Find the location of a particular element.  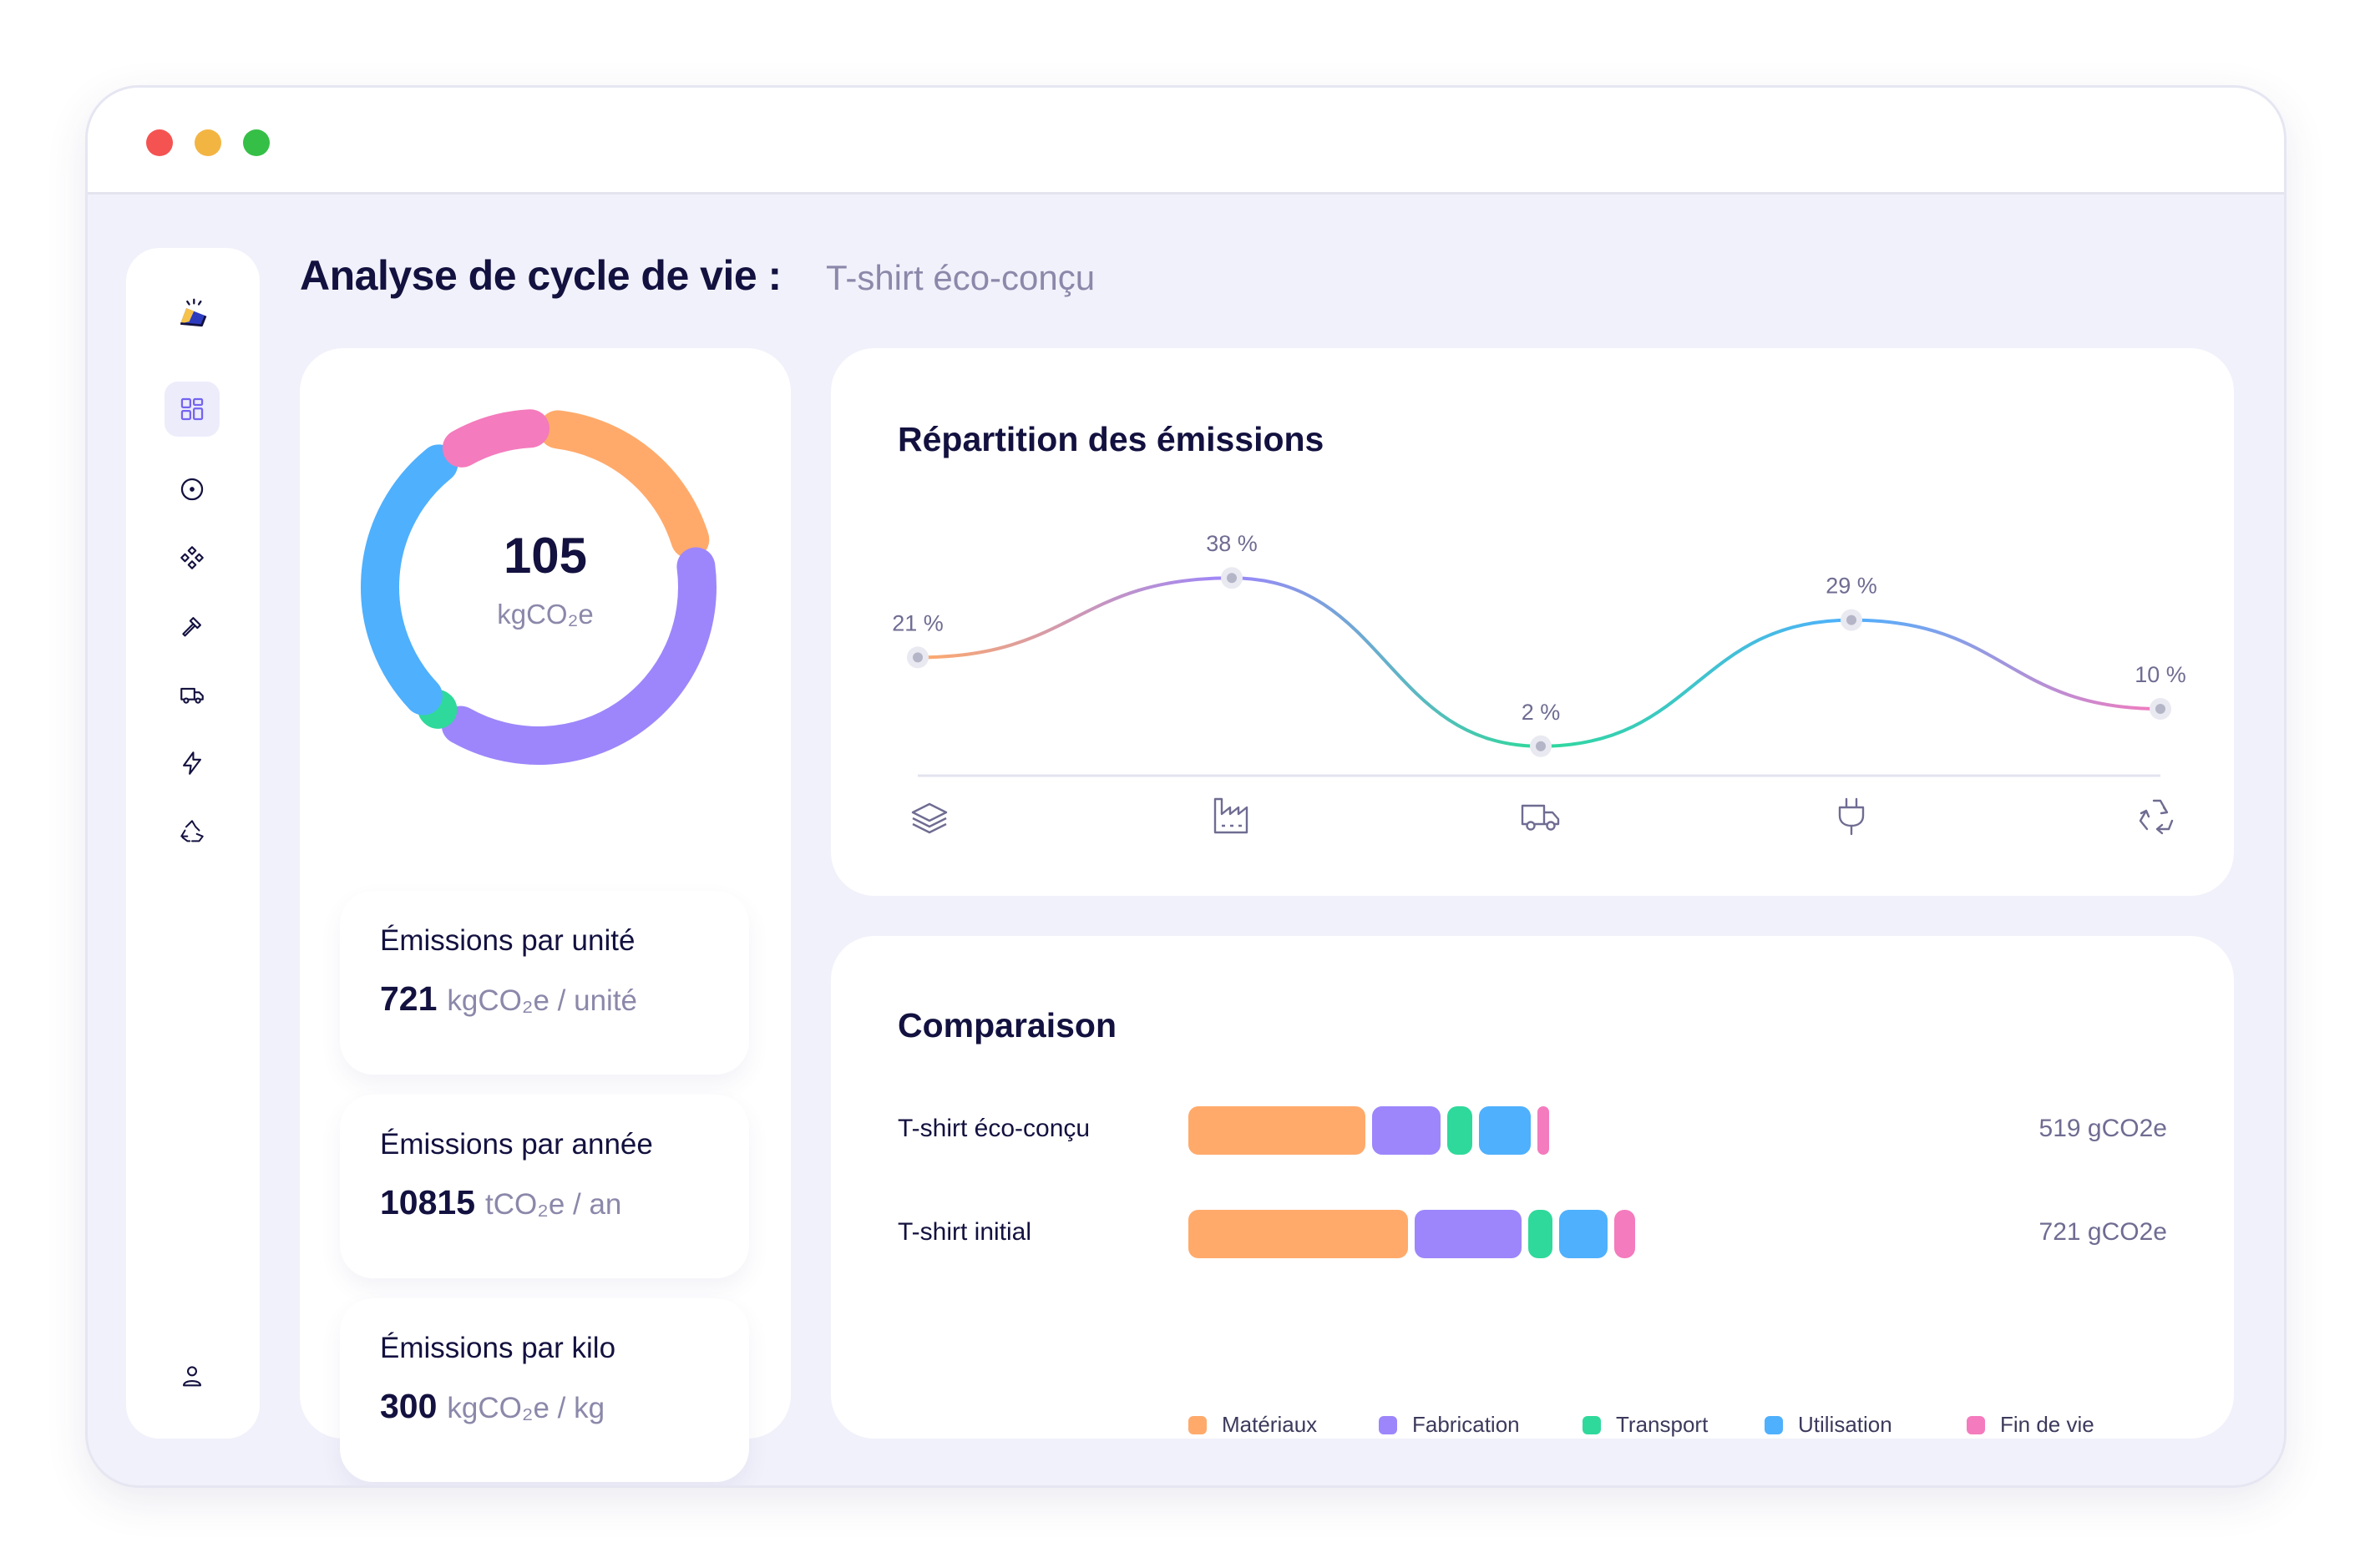

stat-card-per-unit: Émissions par unité 721 kgCO₂e / unité is located at coordinates (544, 983).